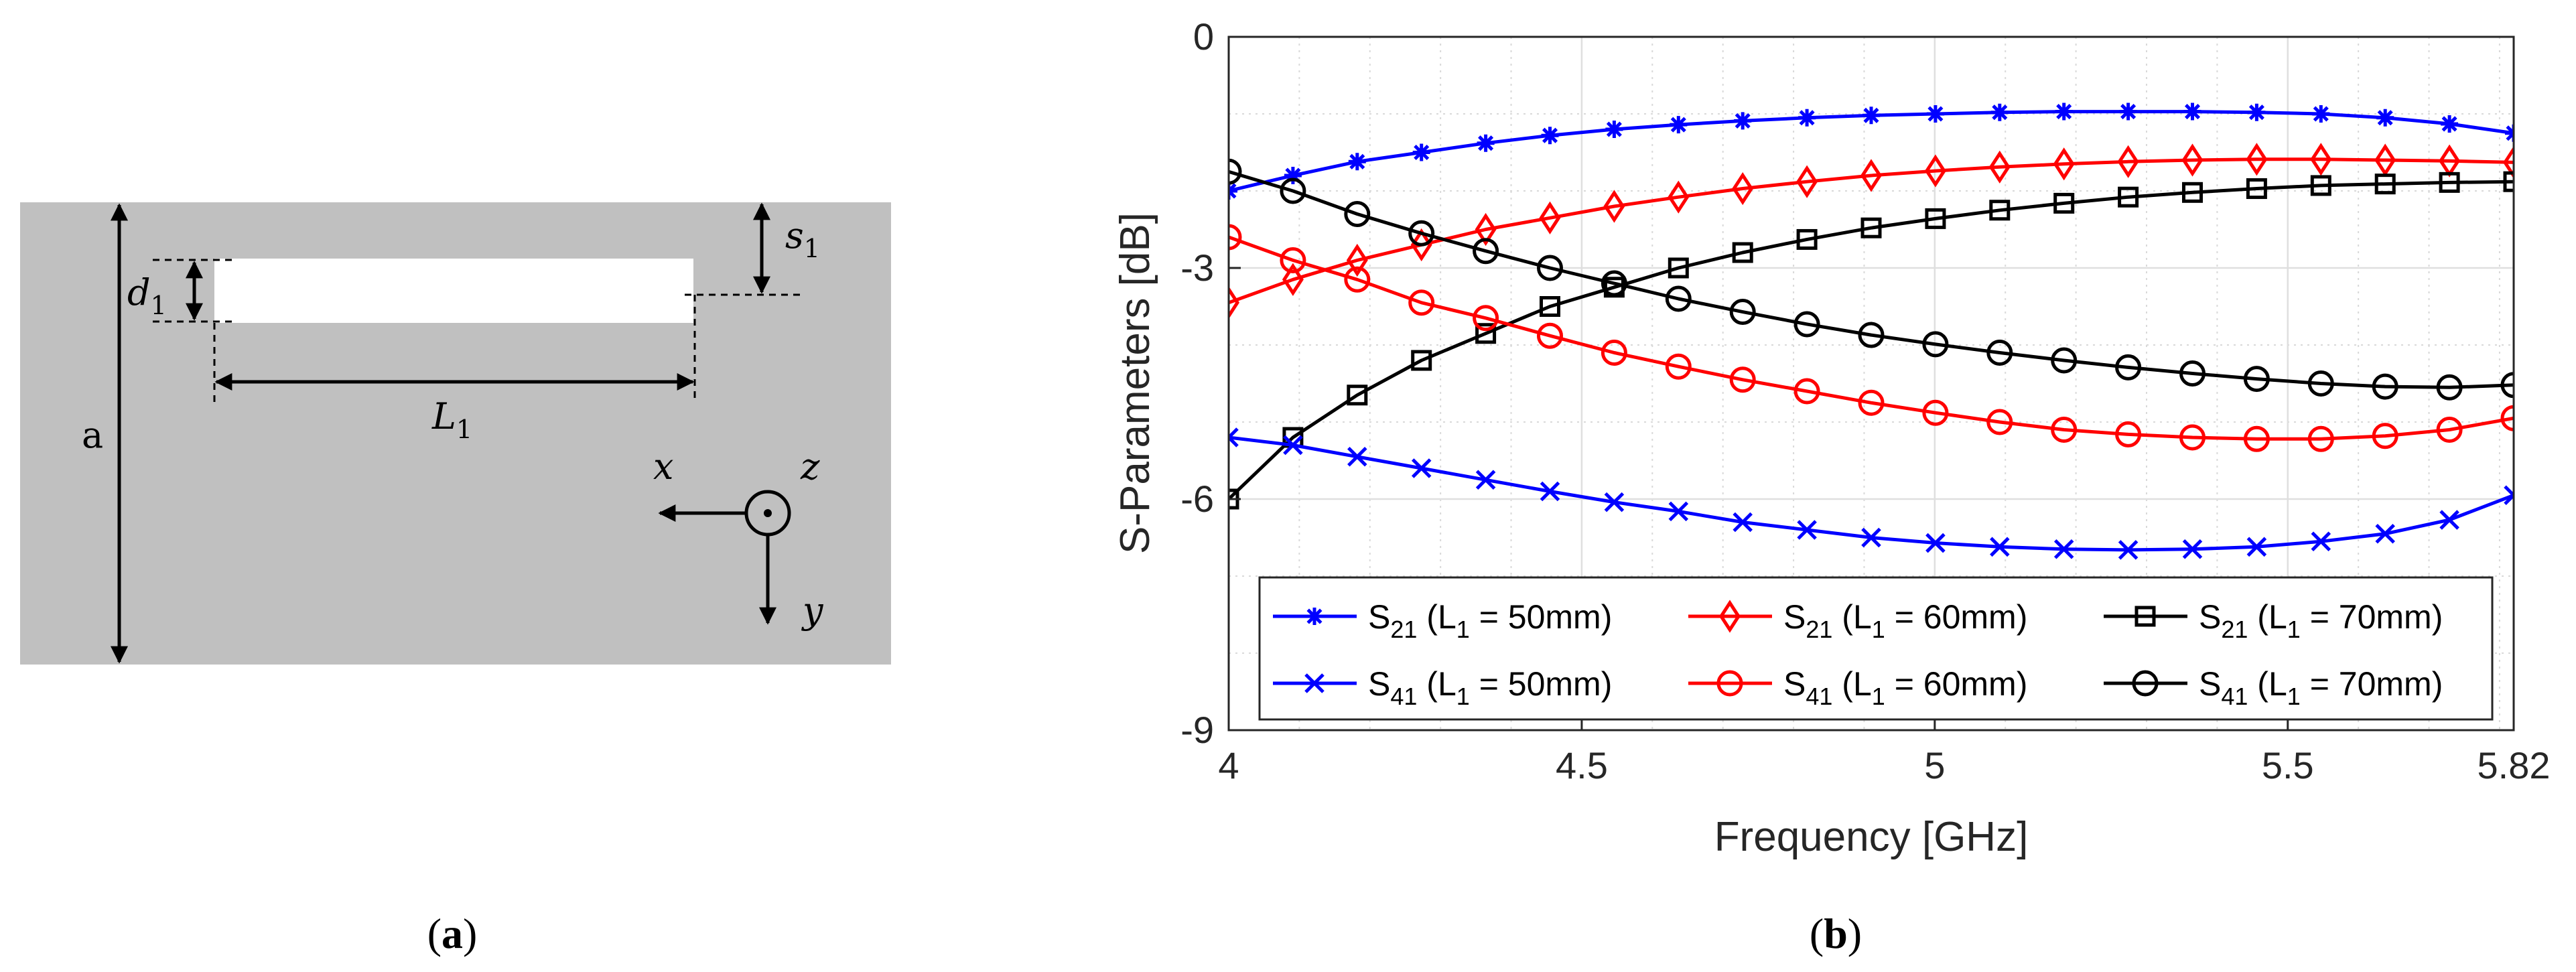  Describe the element at coordinates (663, 466) in the screenshot. I see `x-axis-label: x` at that location.